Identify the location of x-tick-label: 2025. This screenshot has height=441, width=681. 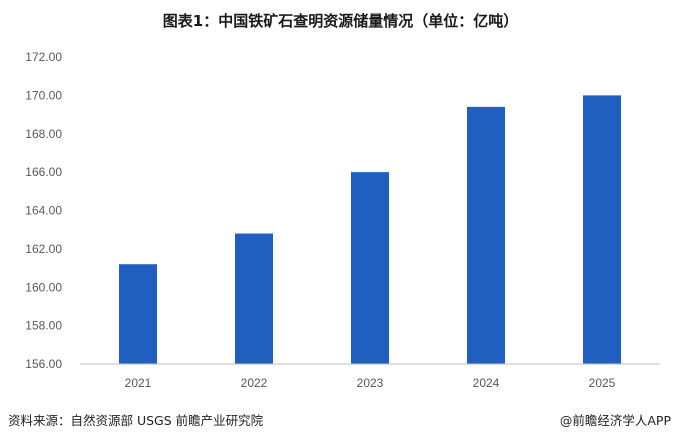
(602, 383).